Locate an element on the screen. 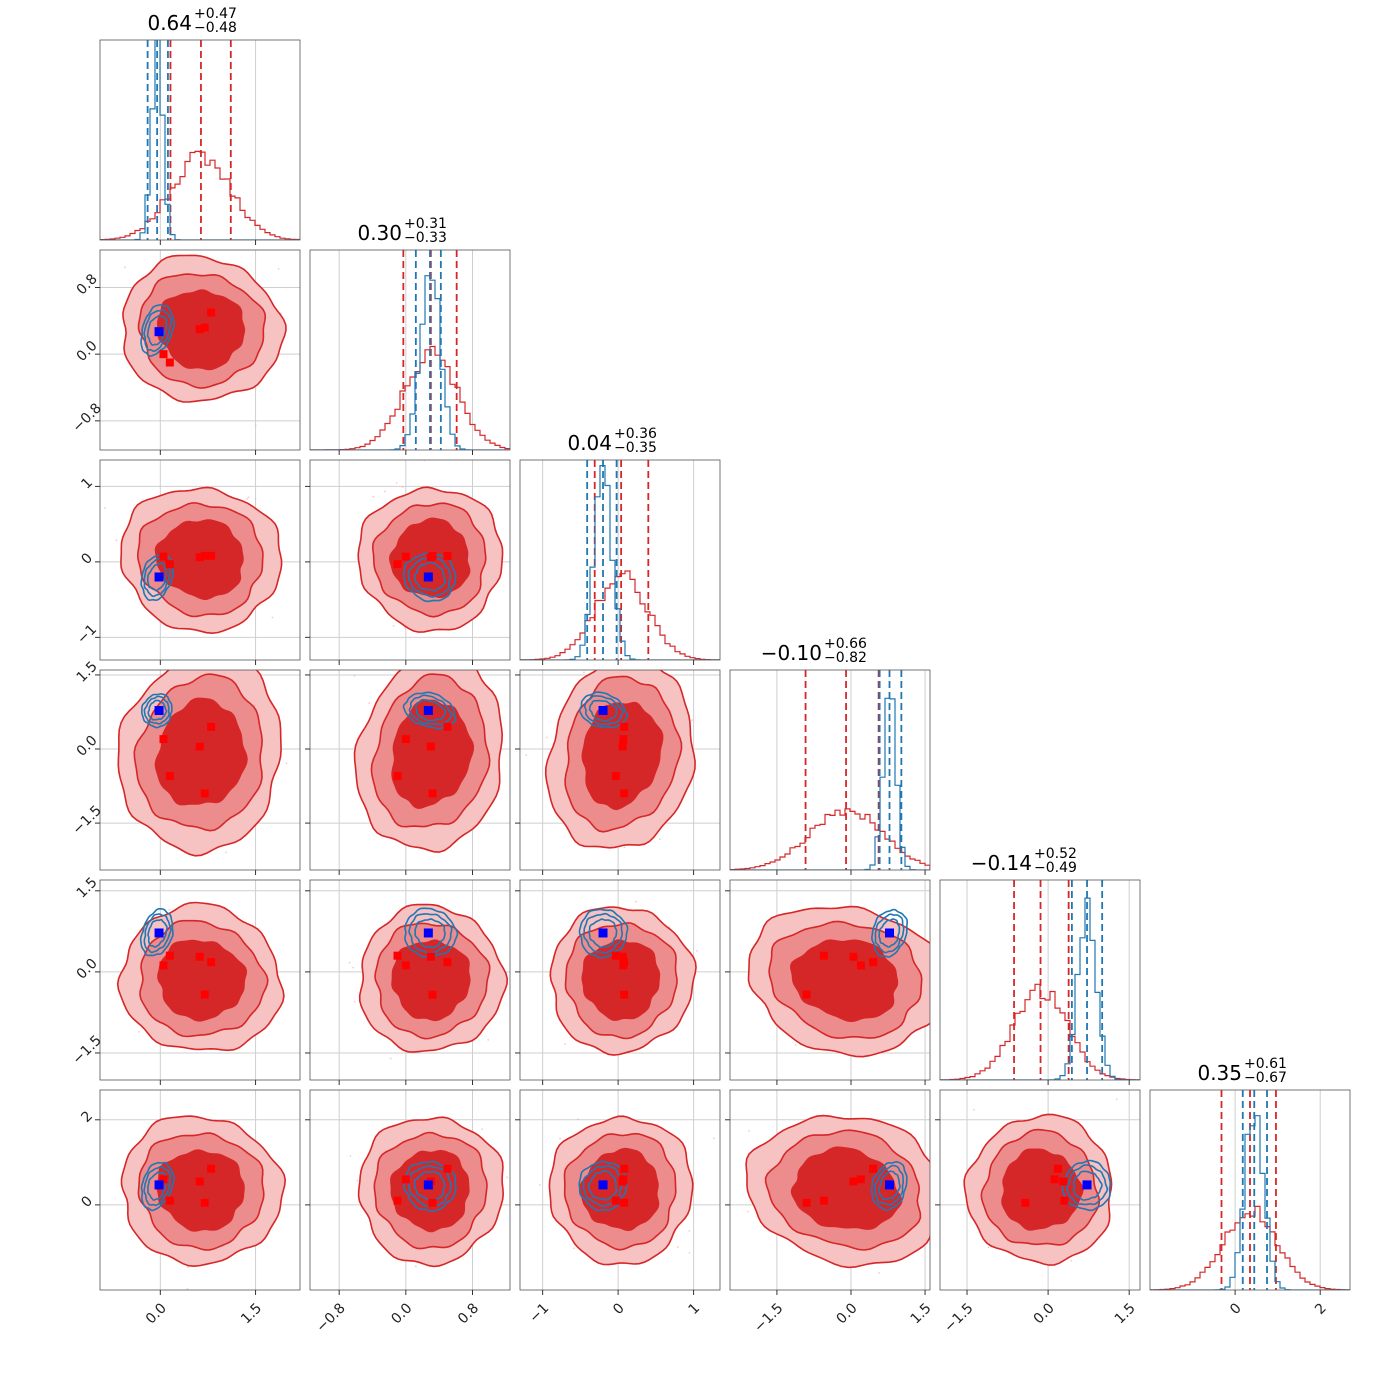 This screenshot has width=1390, height=1390. x-tick-label: 1.5 is located at coordinates (1125, 1313).